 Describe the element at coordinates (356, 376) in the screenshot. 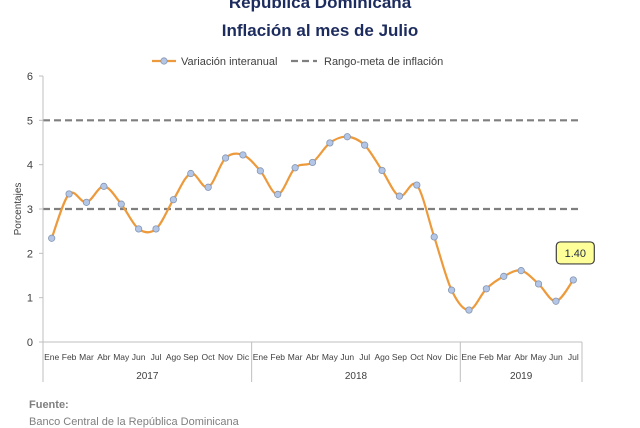

I see `year-label: 2018` at that location.